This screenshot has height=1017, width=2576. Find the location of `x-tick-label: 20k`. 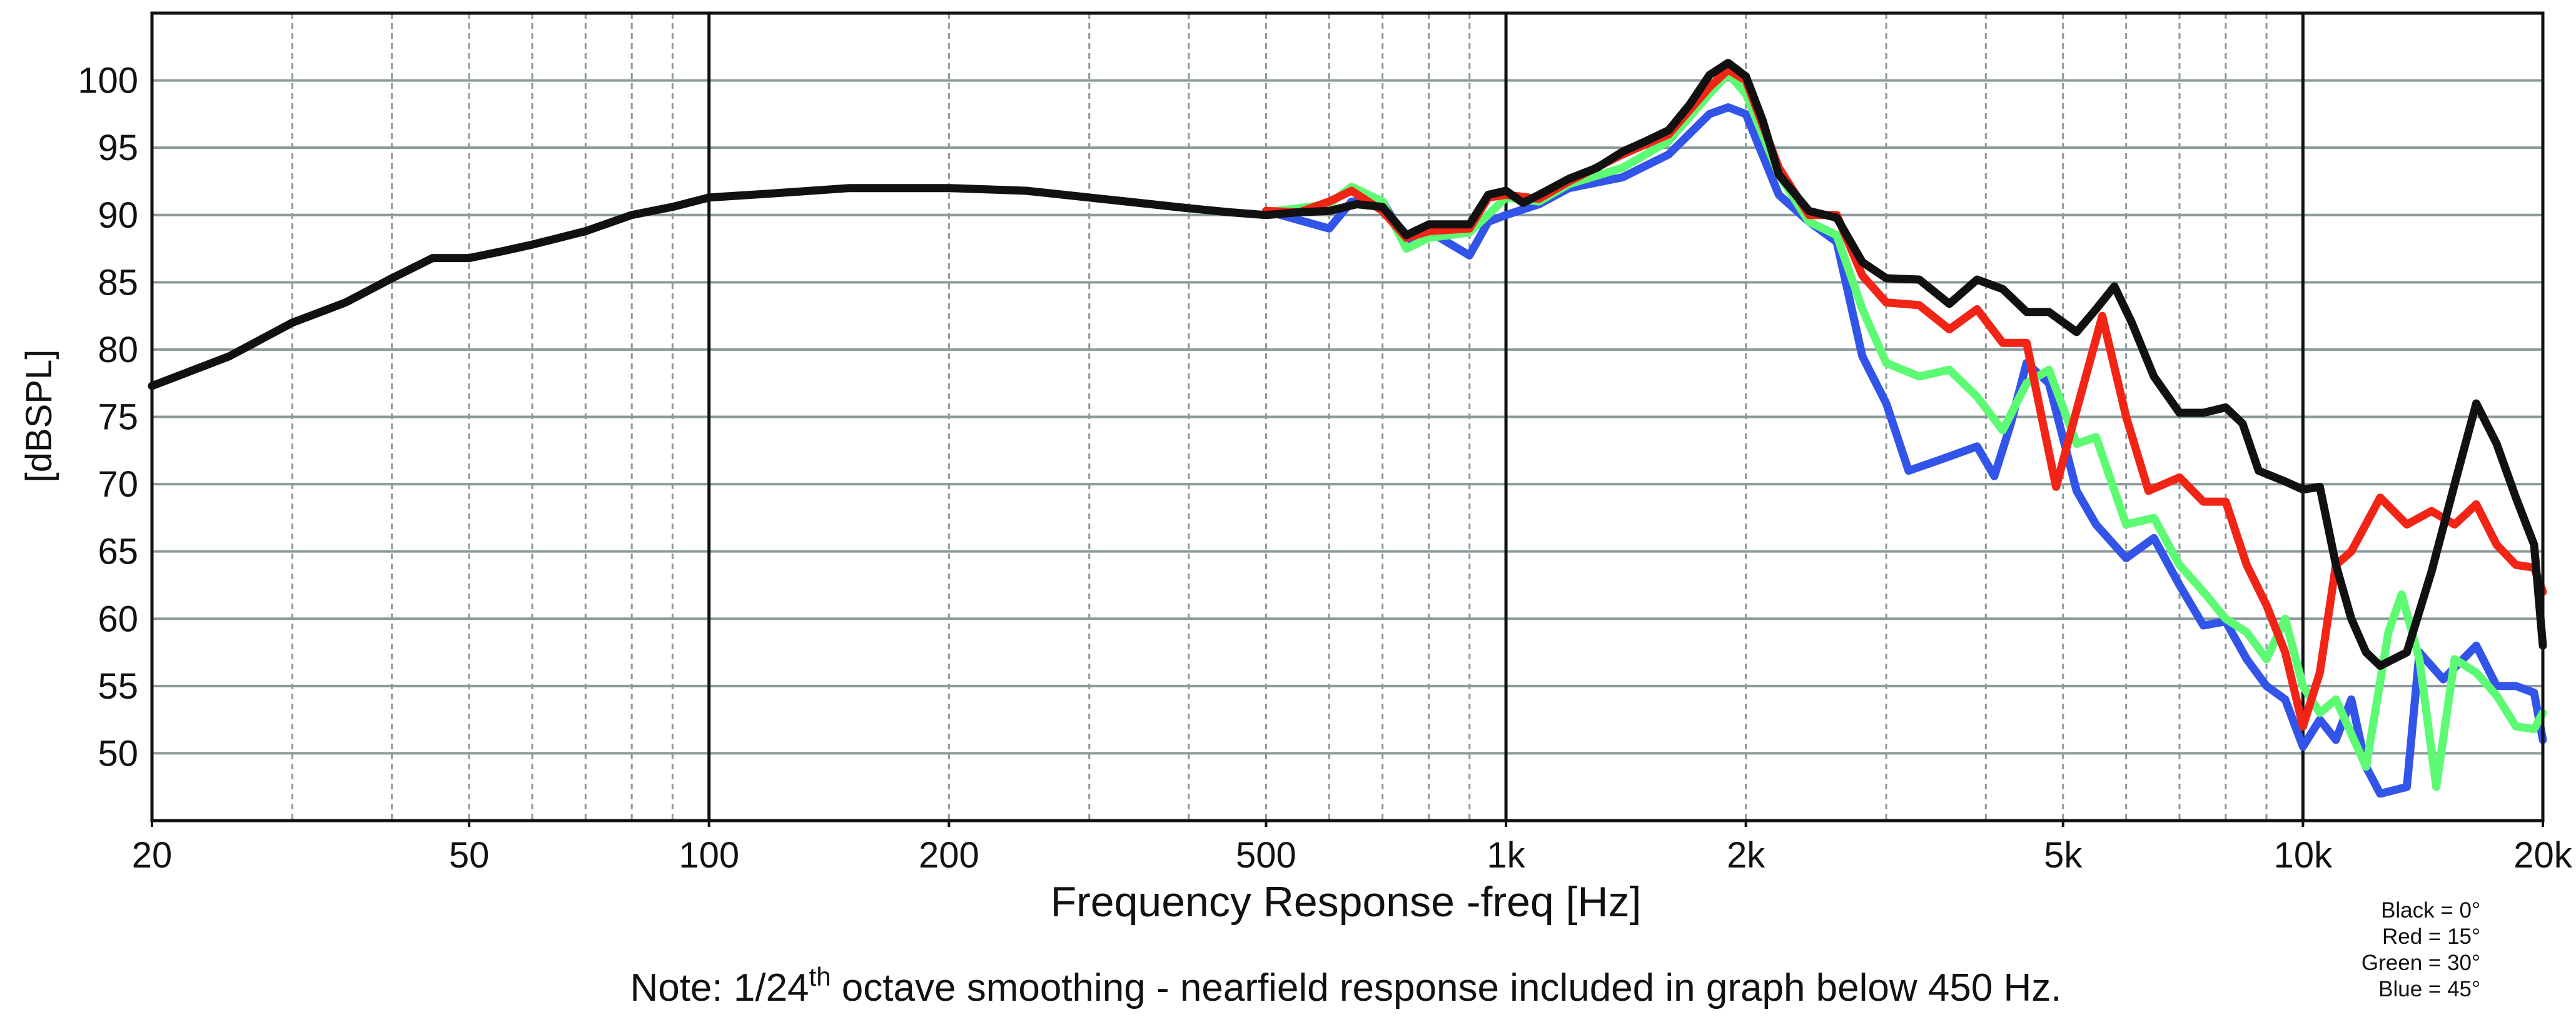

x-tick-label: 20k is located at coordinates (2543, 855).